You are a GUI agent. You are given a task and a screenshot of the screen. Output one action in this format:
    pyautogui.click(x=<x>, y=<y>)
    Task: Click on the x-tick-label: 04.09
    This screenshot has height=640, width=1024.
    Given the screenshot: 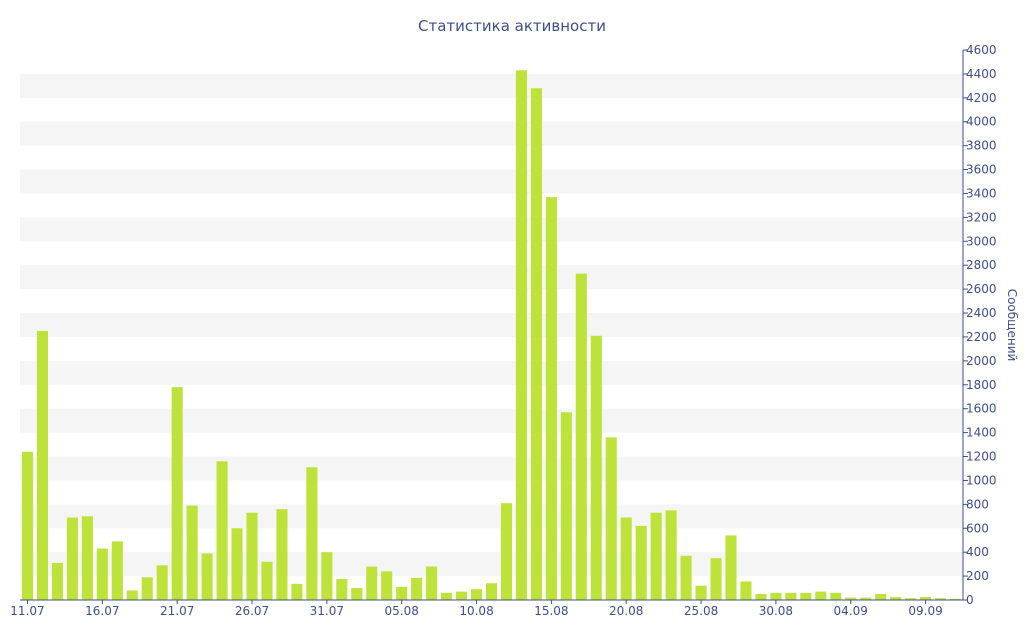 What is the action you would take?
    pyautogui.click(x=851, y=611)
    